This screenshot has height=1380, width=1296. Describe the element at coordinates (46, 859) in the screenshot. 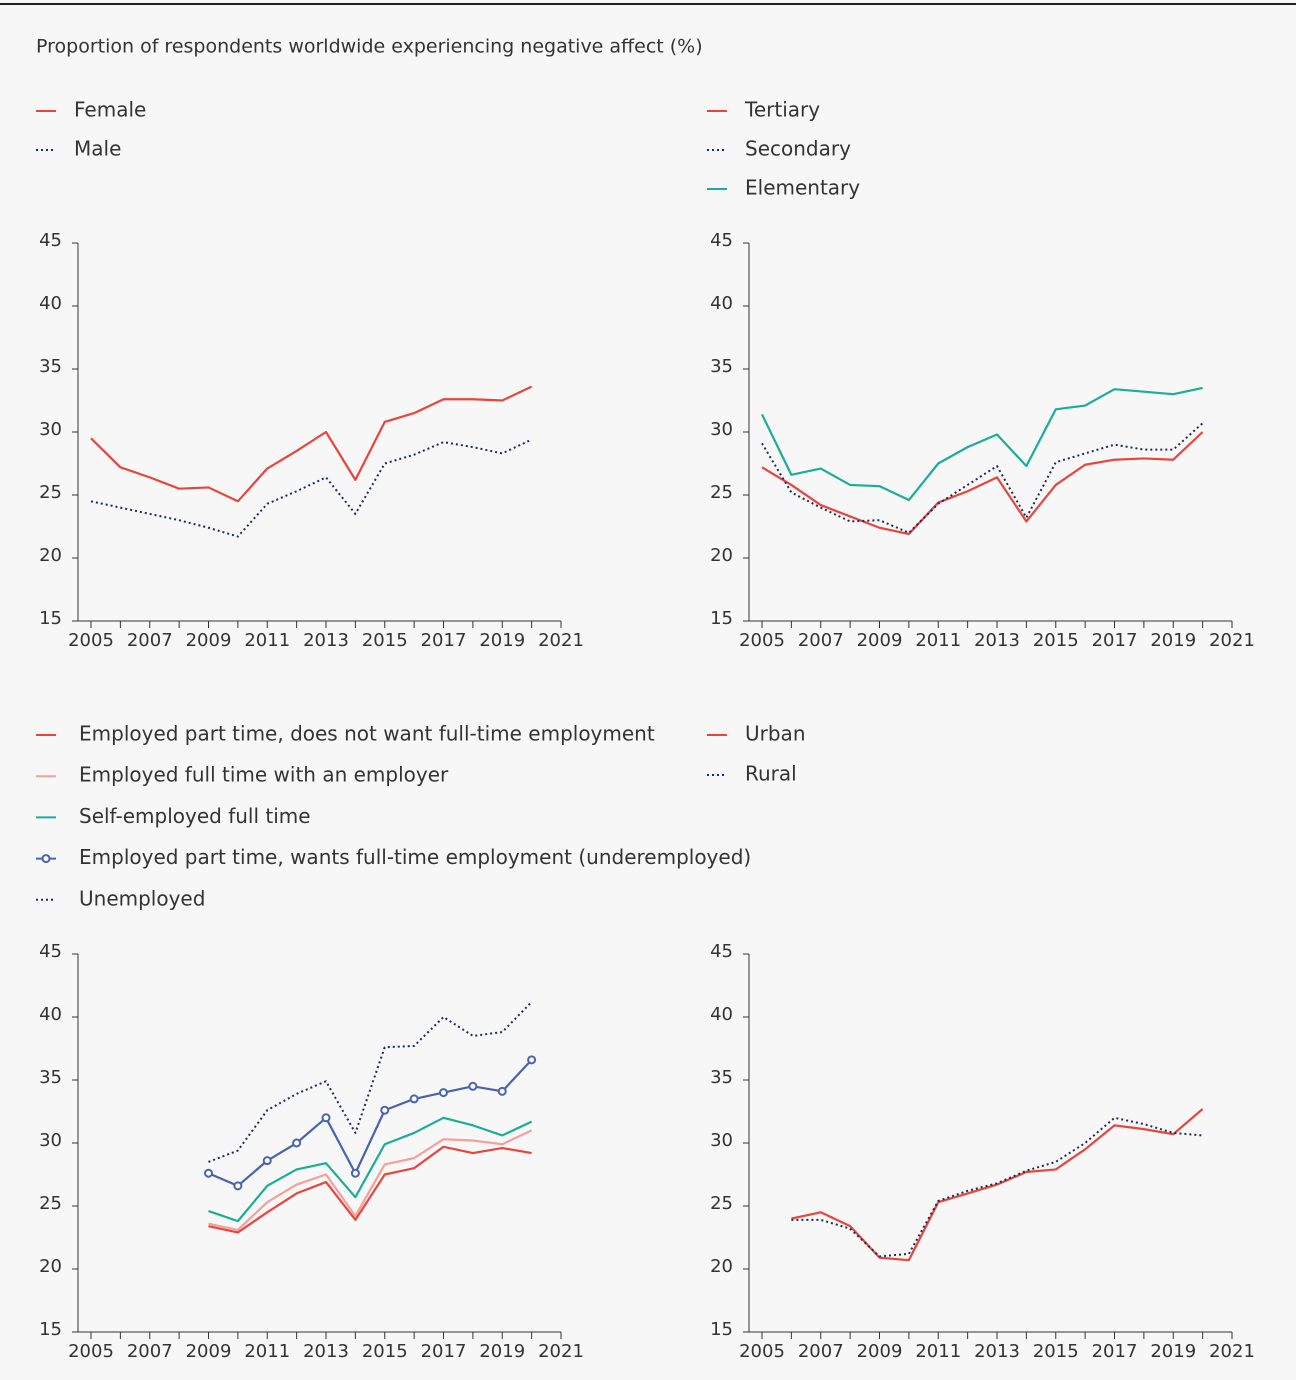

I see `legend-marker` at that location.